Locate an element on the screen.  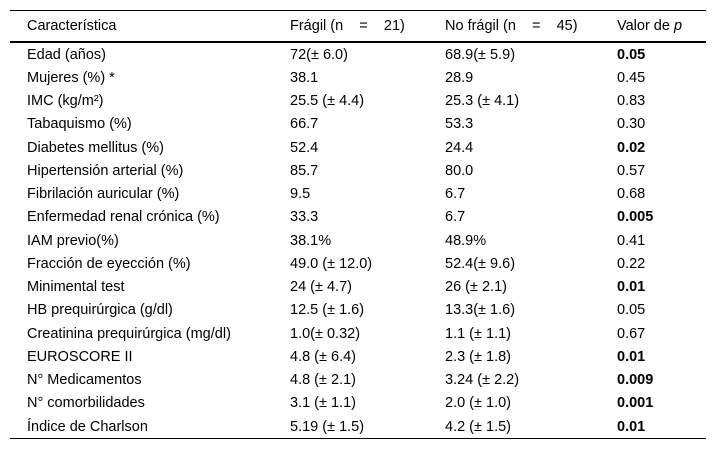
cell-fragil-value: 1.0(± 0.32) is located at coordinates (325, 333).